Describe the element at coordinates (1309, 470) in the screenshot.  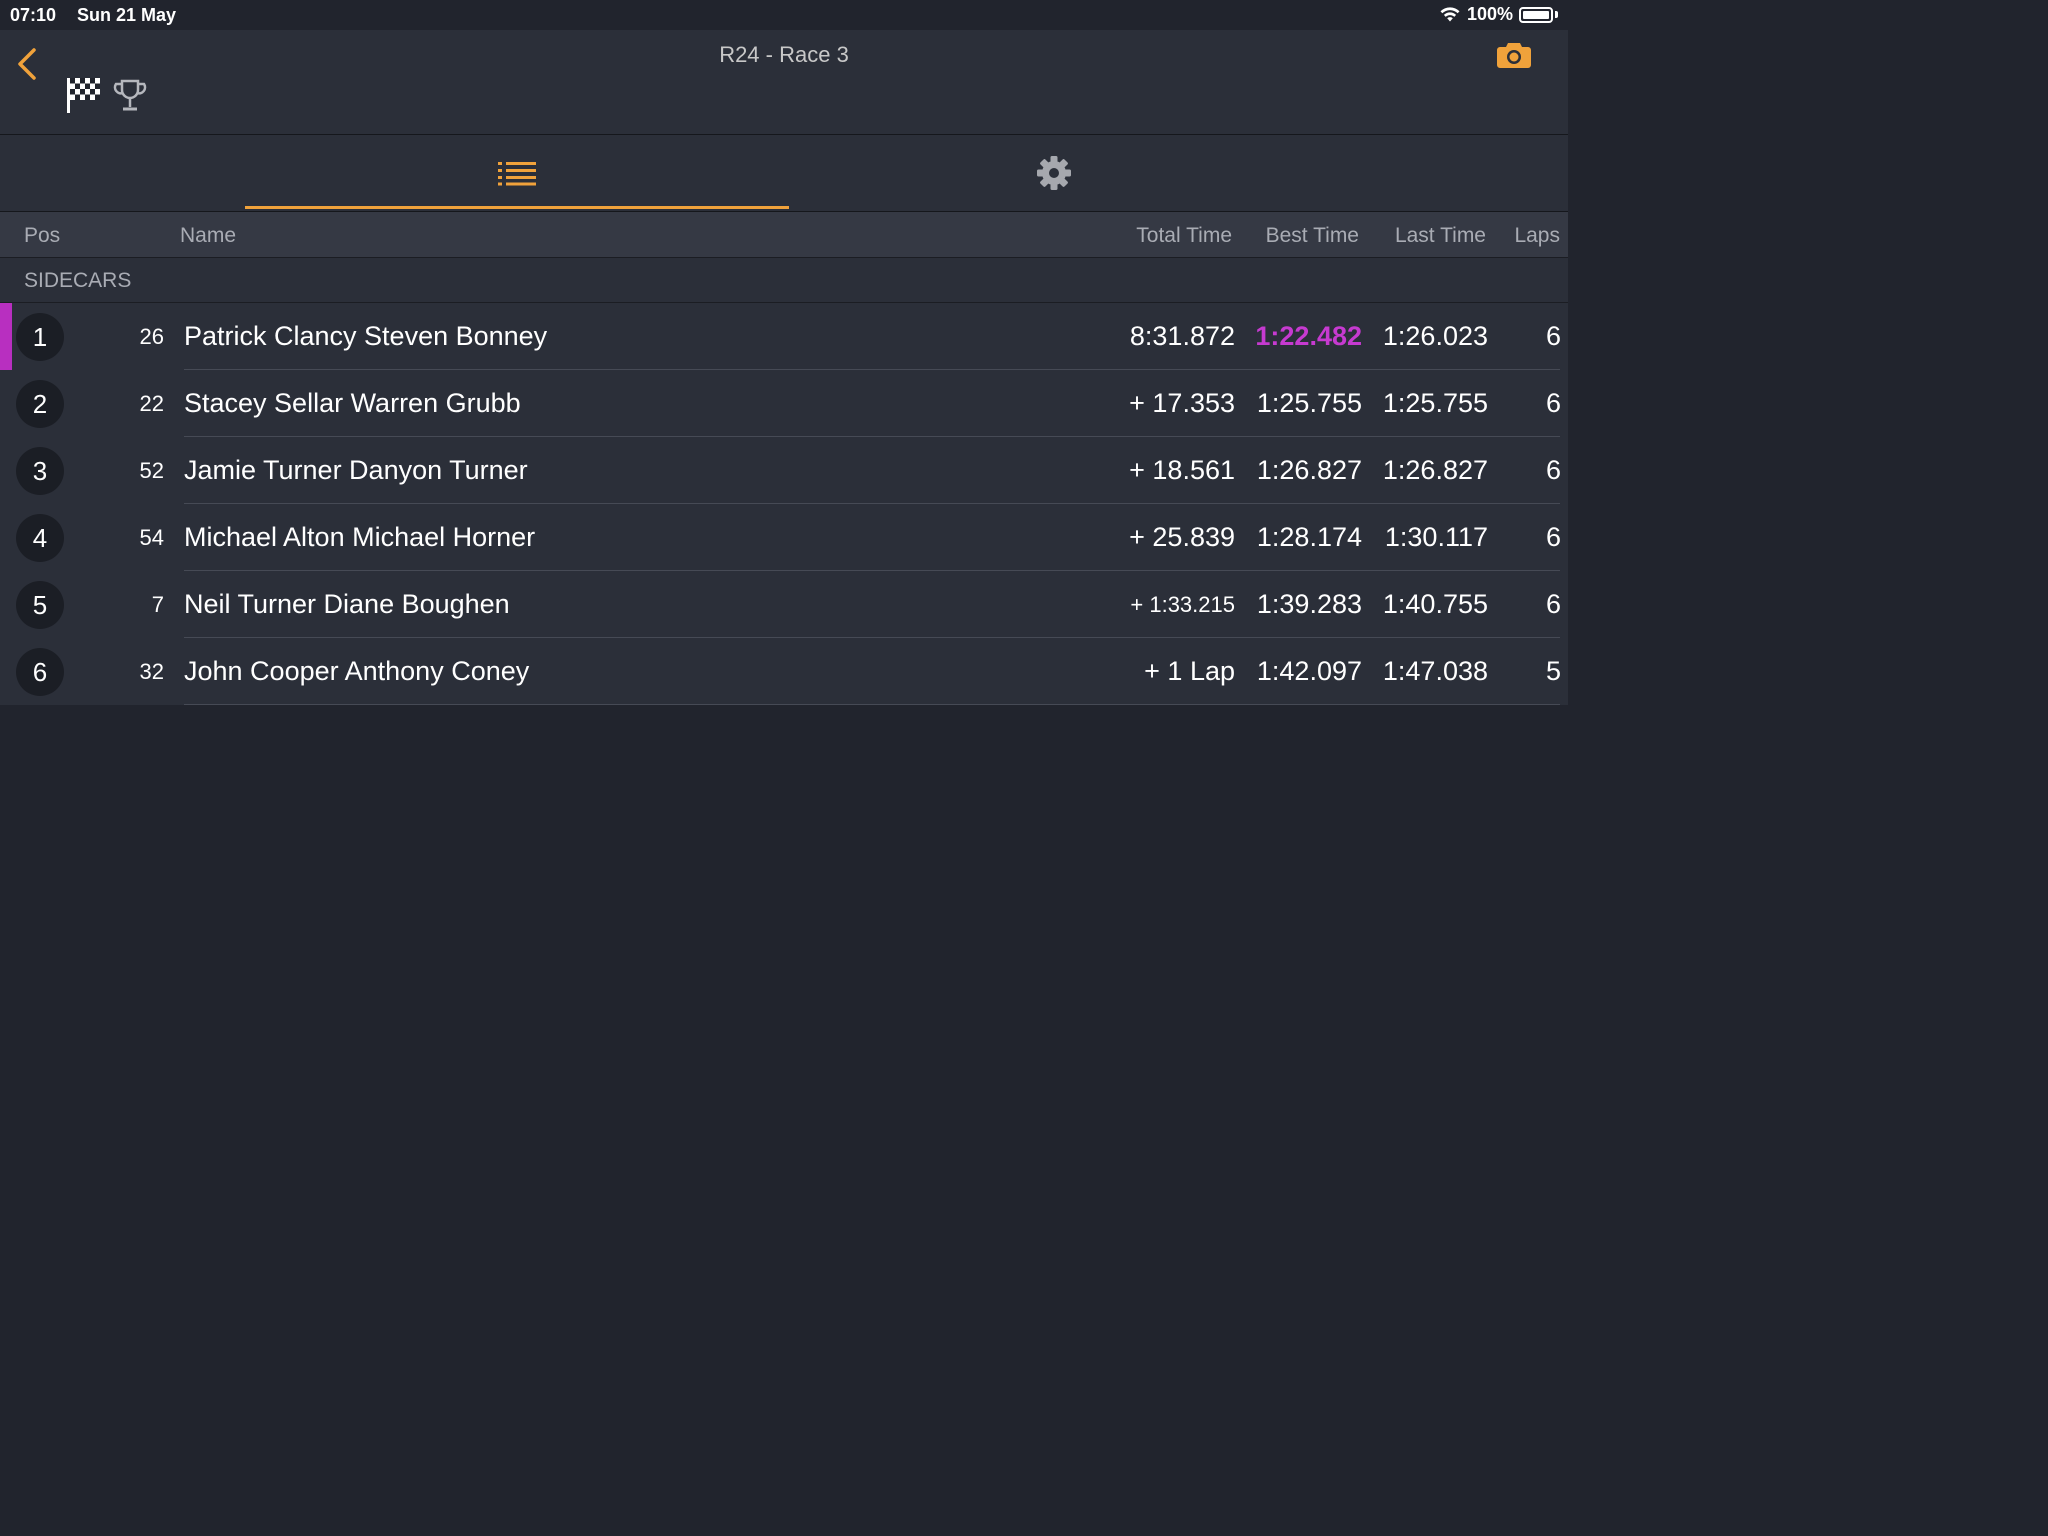
I see `best-time: 1:26.827` at that location.